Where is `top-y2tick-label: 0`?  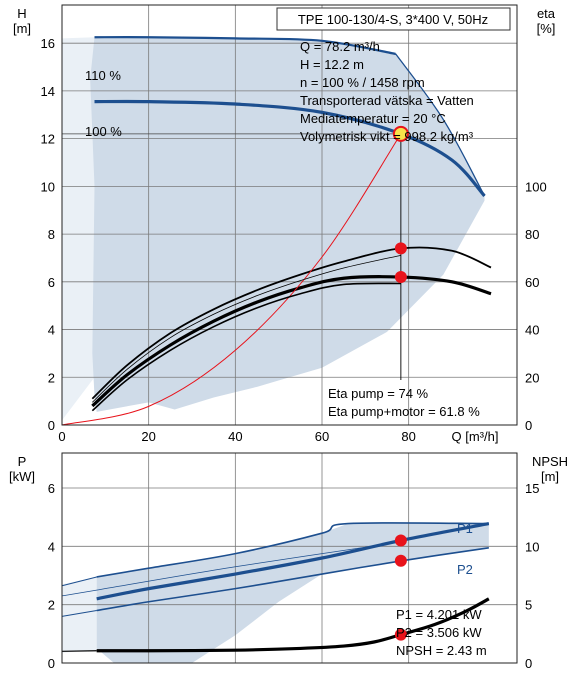
top-y2tick-label: 0 is located at coordinates (528, 425).